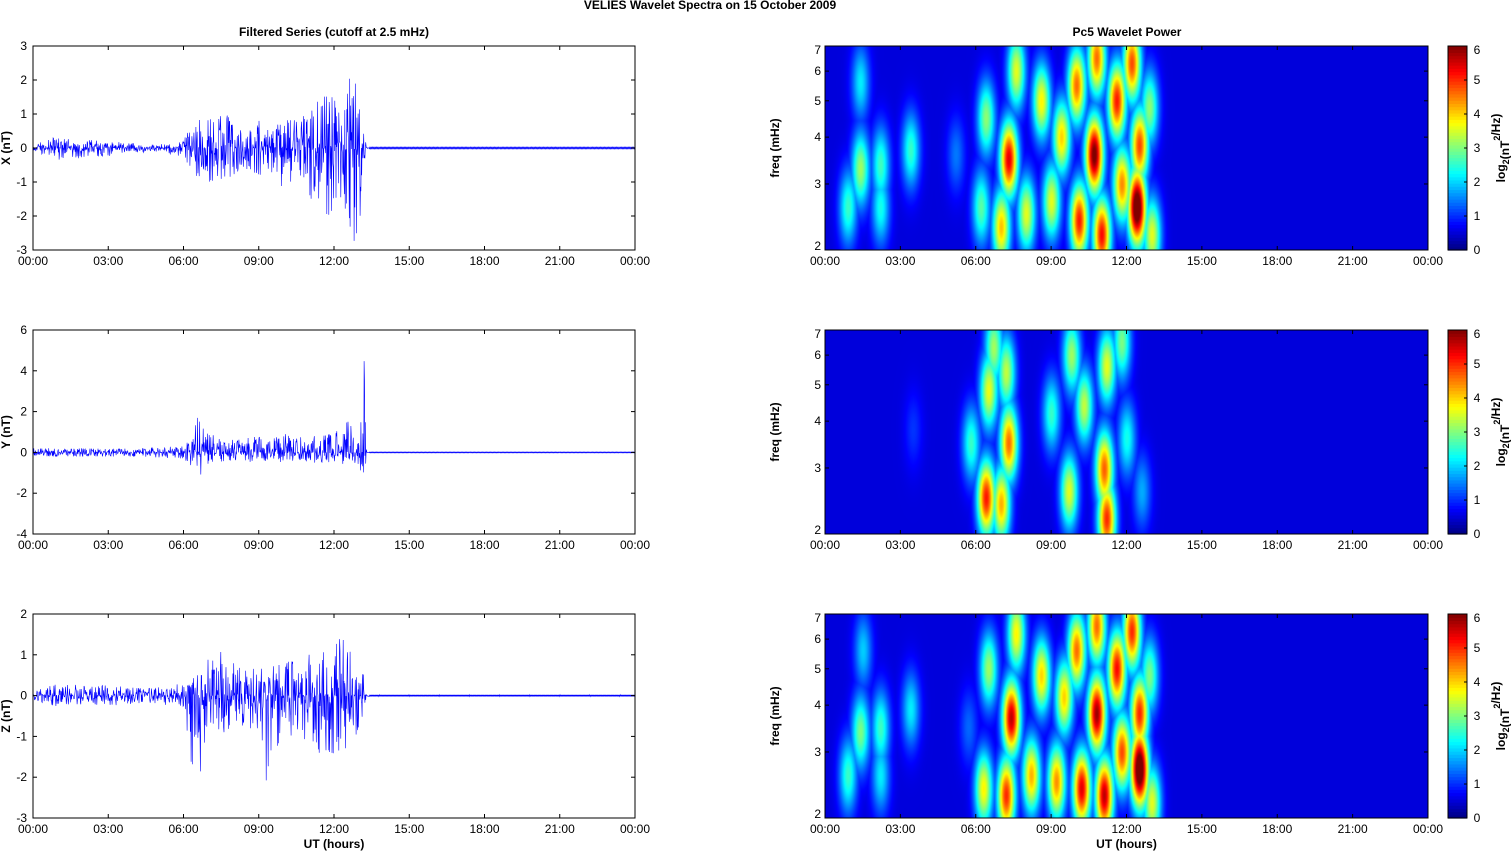  I want to click on power-xtick-label: 00:00, so click(1428, 545).